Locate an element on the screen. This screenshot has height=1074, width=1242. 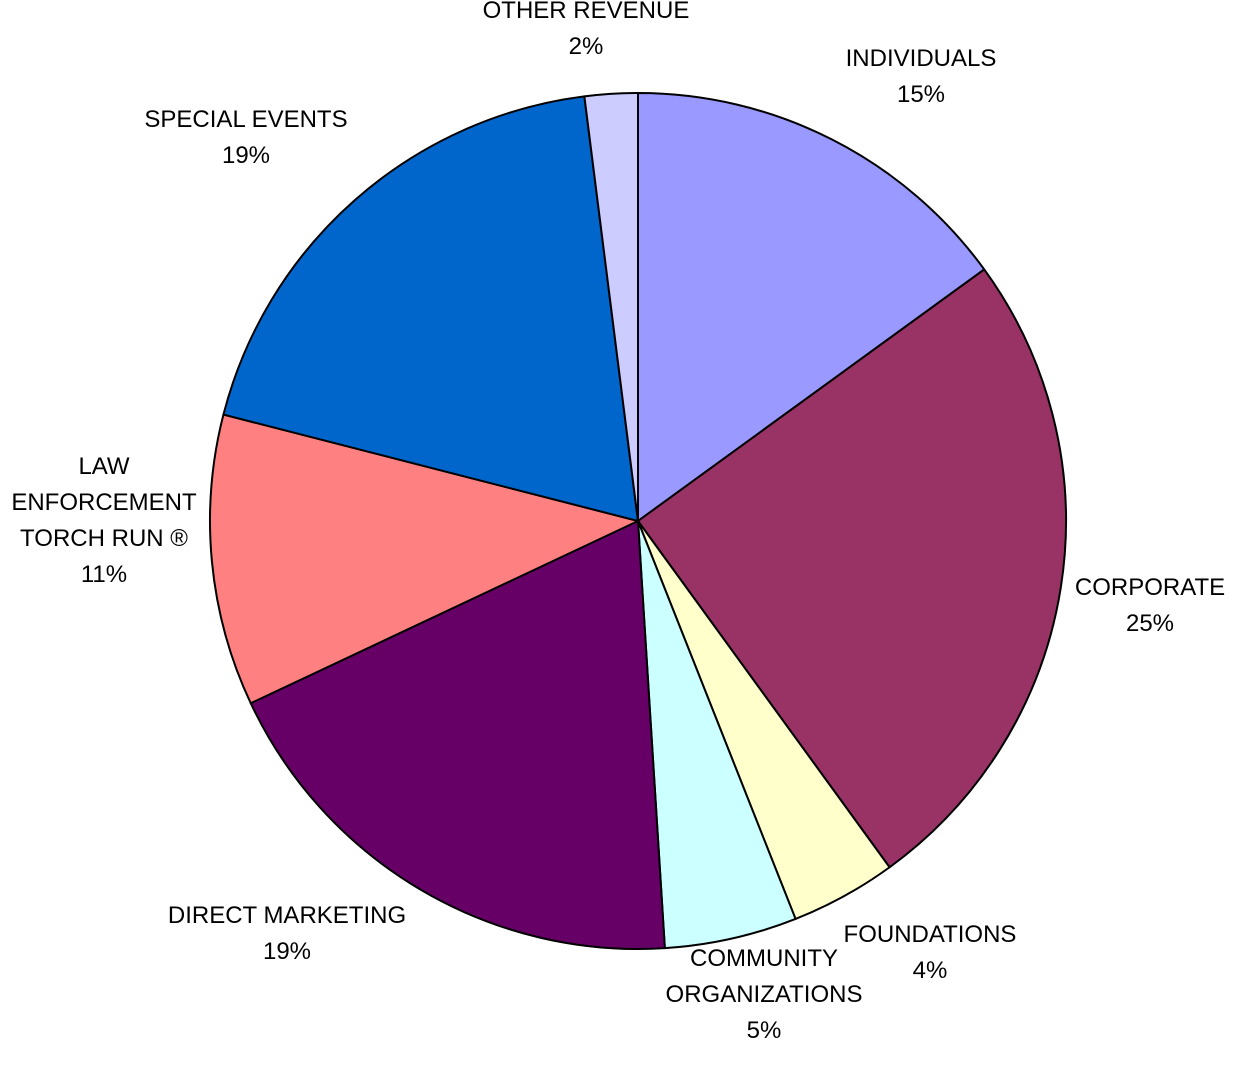
pie-slice-individuals is located at coordinates (811, 307).